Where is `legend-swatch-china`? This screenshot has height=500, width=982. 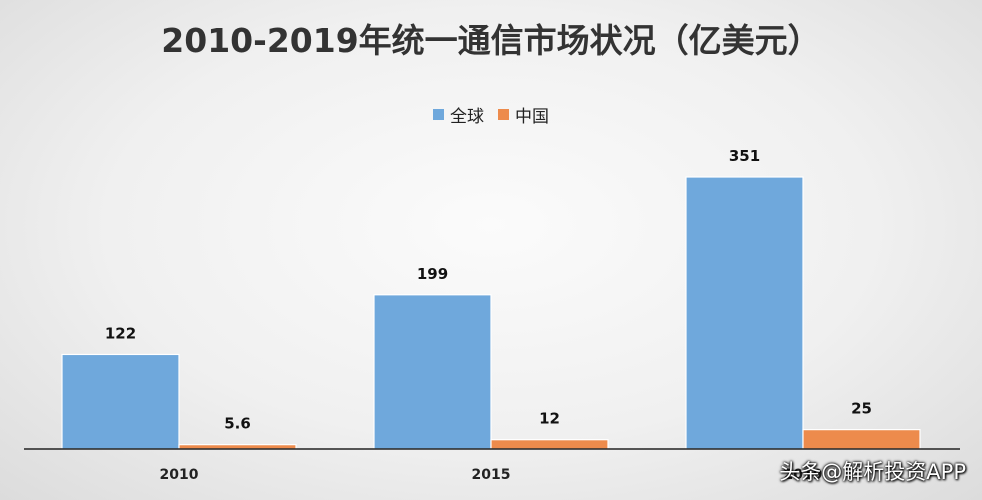 legend-swatch-china is located at coordinates (503, 114).